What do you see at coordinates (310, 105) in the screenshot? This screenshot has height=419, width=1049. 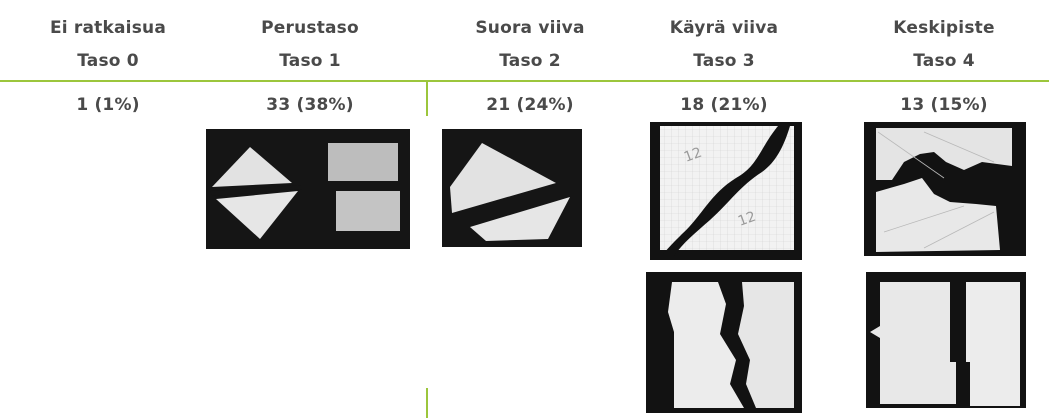 I see `column-count-taso-1: 33 (38%)` at bounding box center [310, 105].